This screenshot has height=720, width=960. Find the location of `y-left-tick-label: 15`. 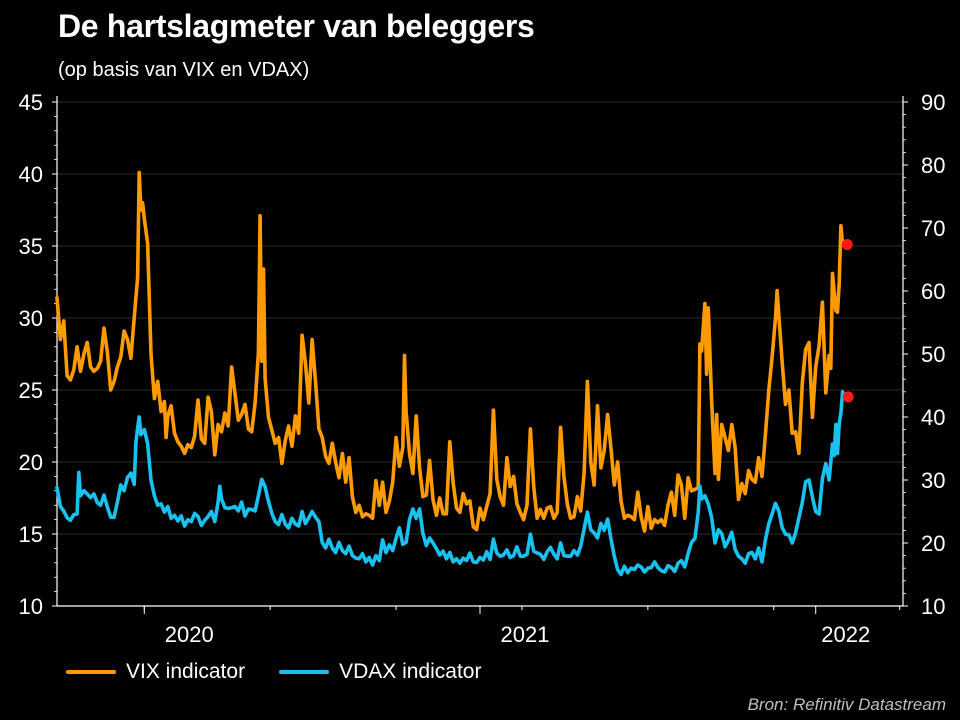

y-left-tick-label: 15 is located at coordinates (31, 534).